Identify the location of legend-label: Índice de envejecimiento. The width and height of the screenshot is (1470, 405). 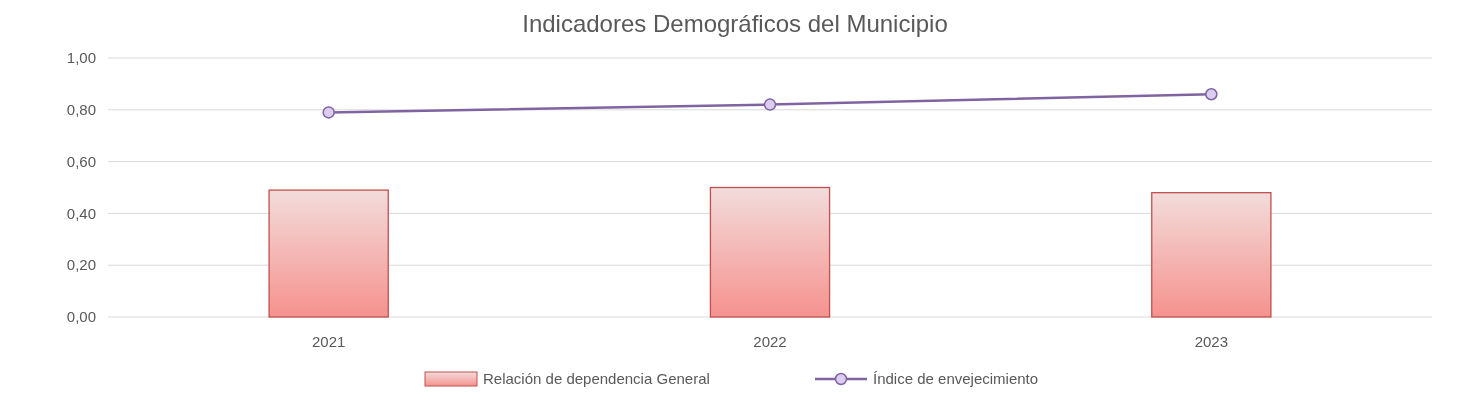
(956, 379).